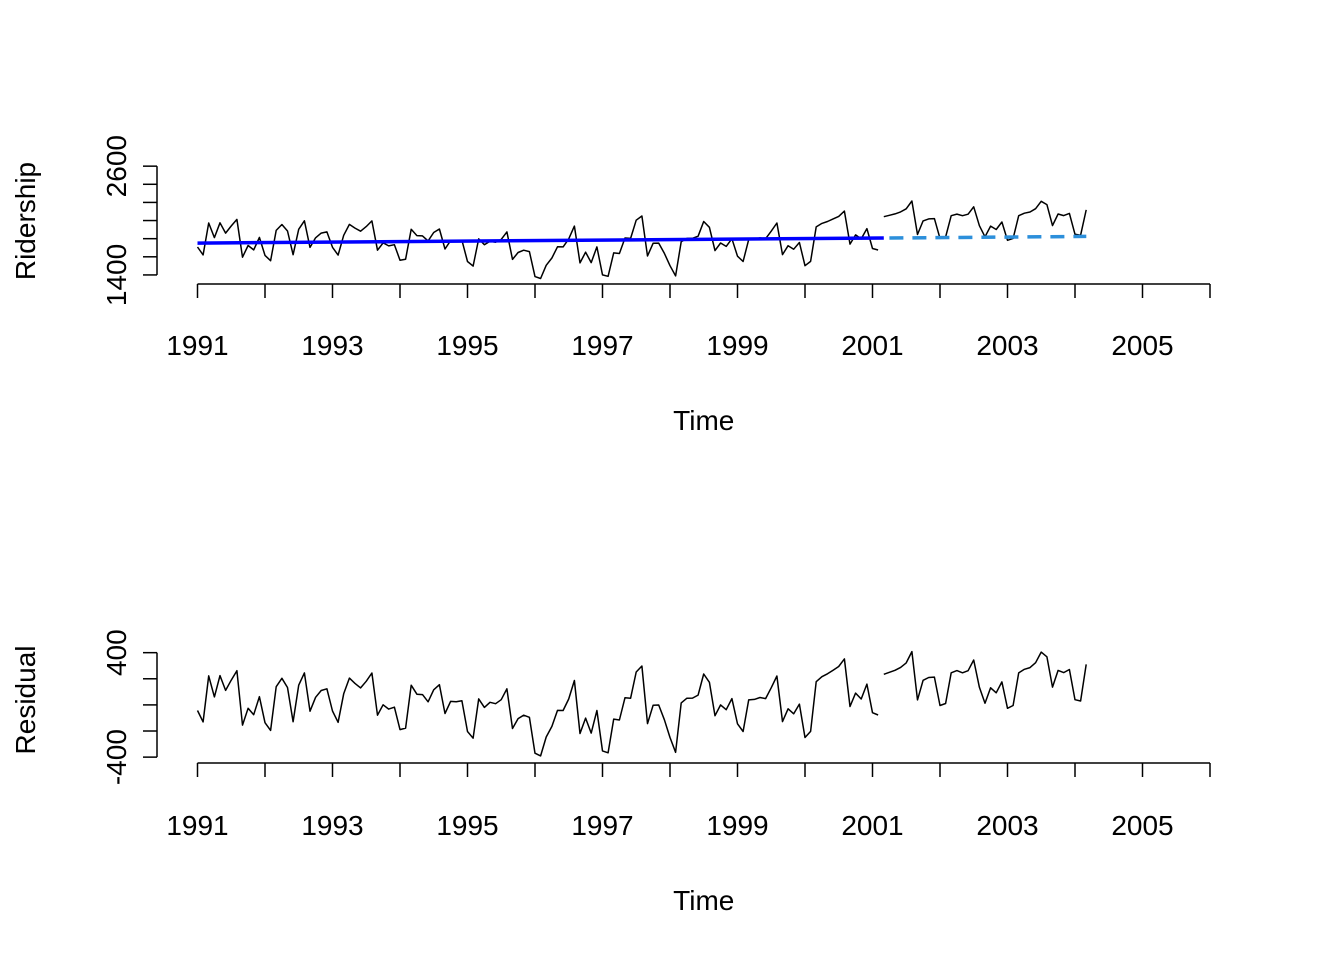  I want to click on y-tick-label: -400, so click(116, 757).